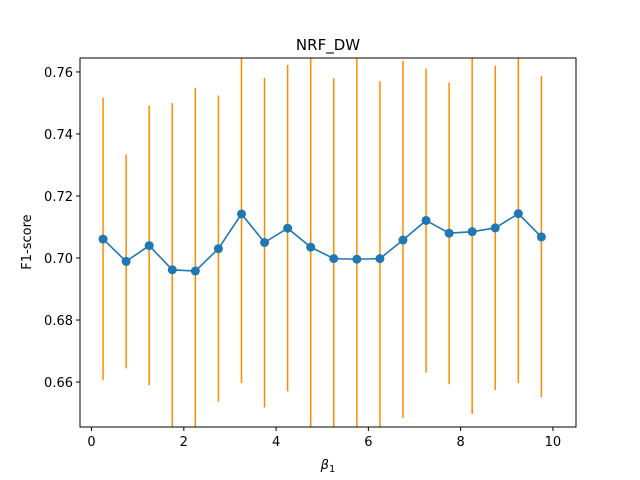 This screenshot has width=640, height=480. I want to click on y-tick-label: 0.66, so click(58, 383).